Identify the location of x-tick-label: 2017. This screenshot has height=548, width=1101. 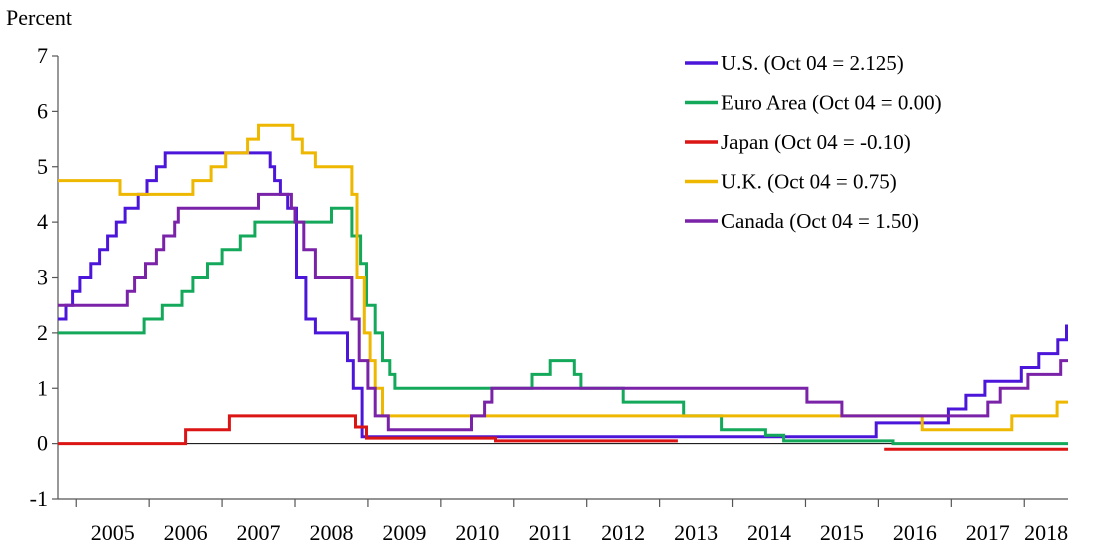
(988, 532).